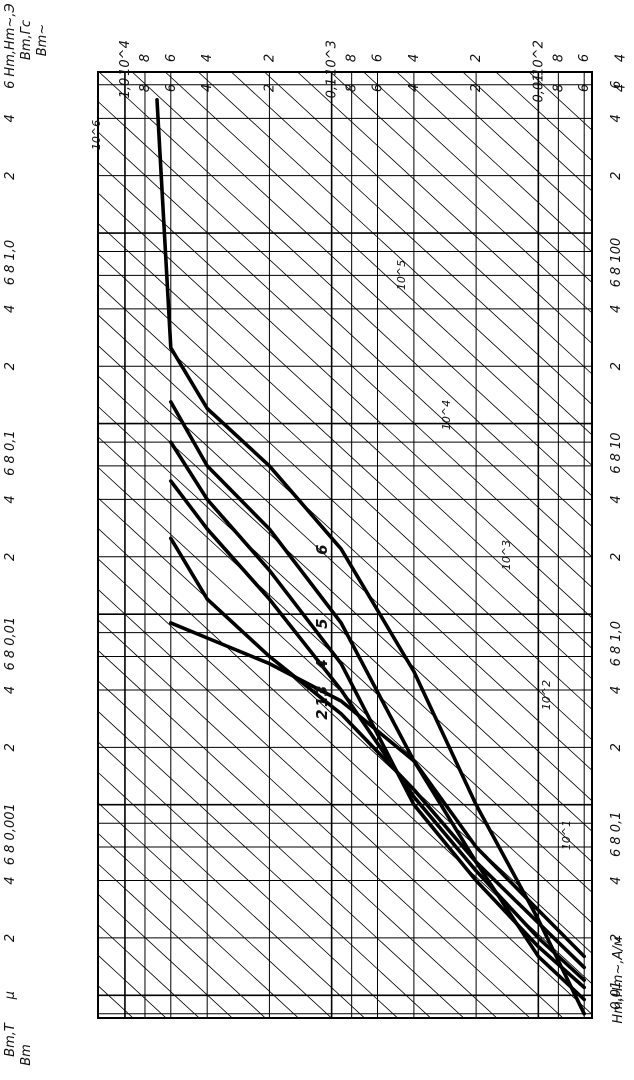  What do you see at coordinates (10, 1039) in the screenshot?
I see `axis-title-bt: Bm,T` at bounding box center [10, 1039].